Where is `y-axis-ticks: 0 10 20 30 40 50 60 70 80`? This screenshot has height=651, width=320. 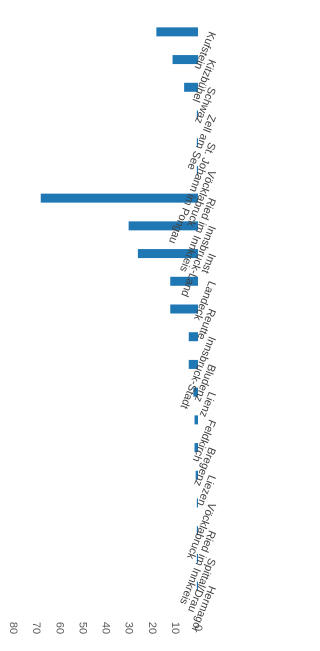 y-axis-ticks: 0 10 20 30 40 50 60 70 80 is located at coordinates (105, 628).